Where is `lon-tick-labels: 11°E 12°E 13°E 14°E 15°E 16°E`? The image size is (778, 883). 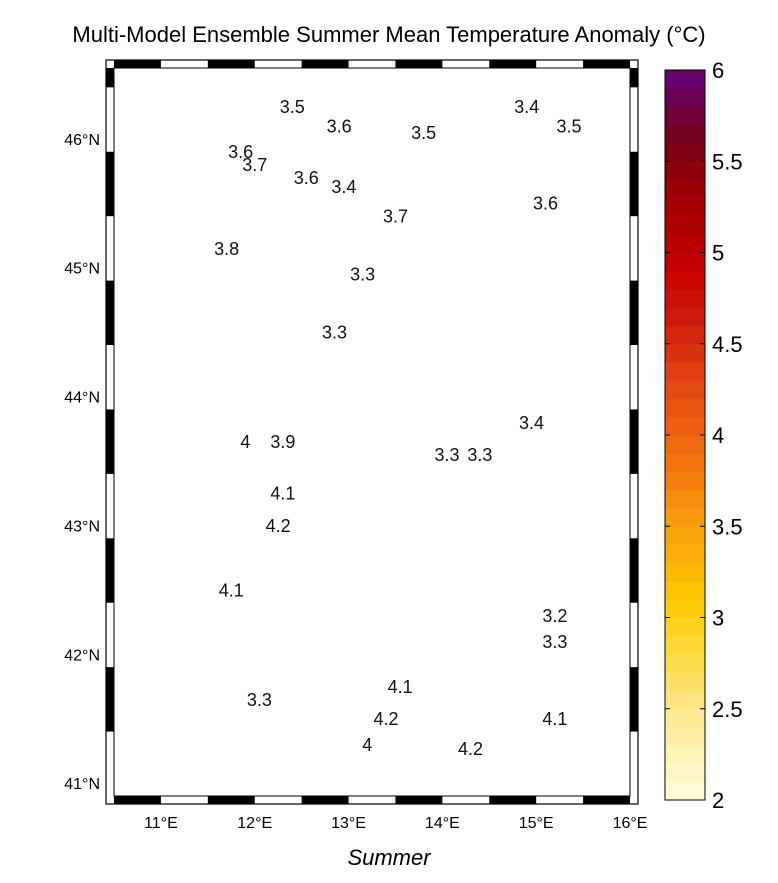
lon-tick-labels: 11°E 12°E 13°E 14°E 15°E 16°E is located at coordinates (395, 823).